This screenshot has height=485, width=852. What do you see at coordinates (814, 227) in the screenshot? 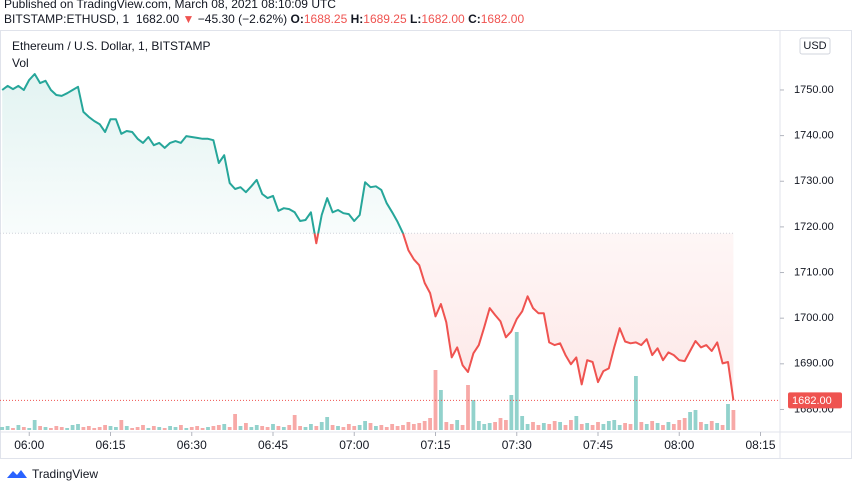
I see `y-tick-label: 1720.00` at bounding box center [814, 227].